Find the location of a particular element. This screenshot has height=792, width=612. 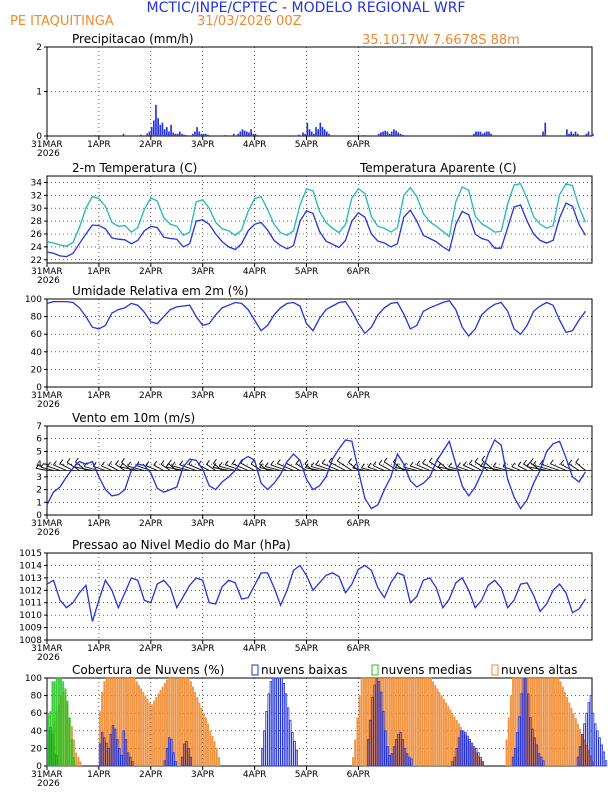

wind-year-label: 2026 is located at coordinates (48, 533).